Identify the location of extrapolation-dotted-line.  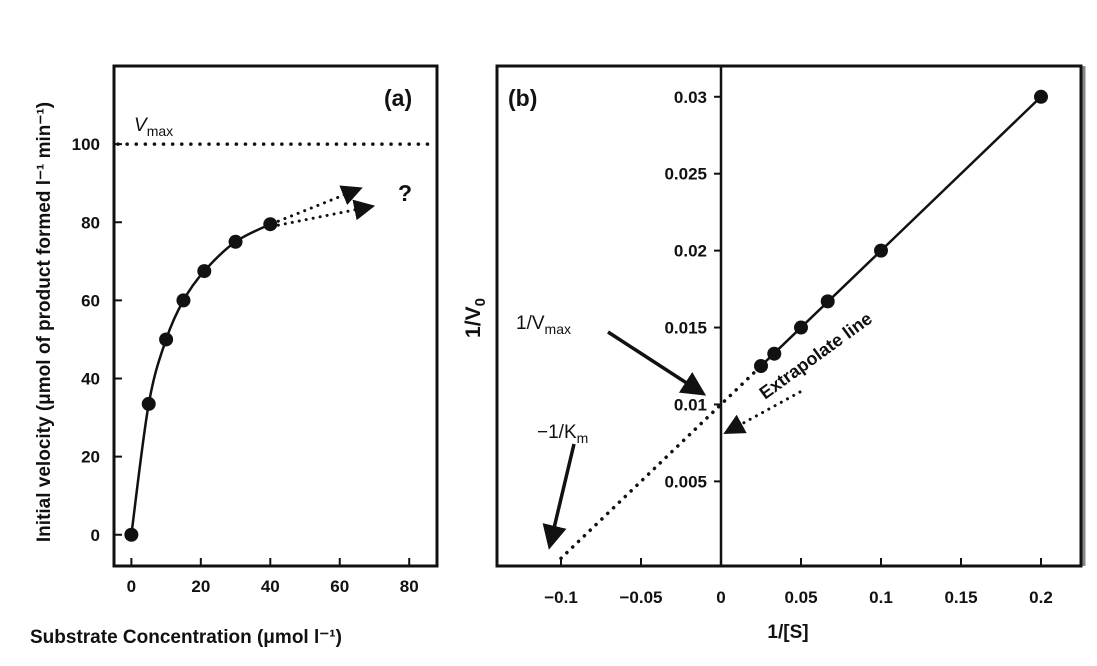
(661, 462).